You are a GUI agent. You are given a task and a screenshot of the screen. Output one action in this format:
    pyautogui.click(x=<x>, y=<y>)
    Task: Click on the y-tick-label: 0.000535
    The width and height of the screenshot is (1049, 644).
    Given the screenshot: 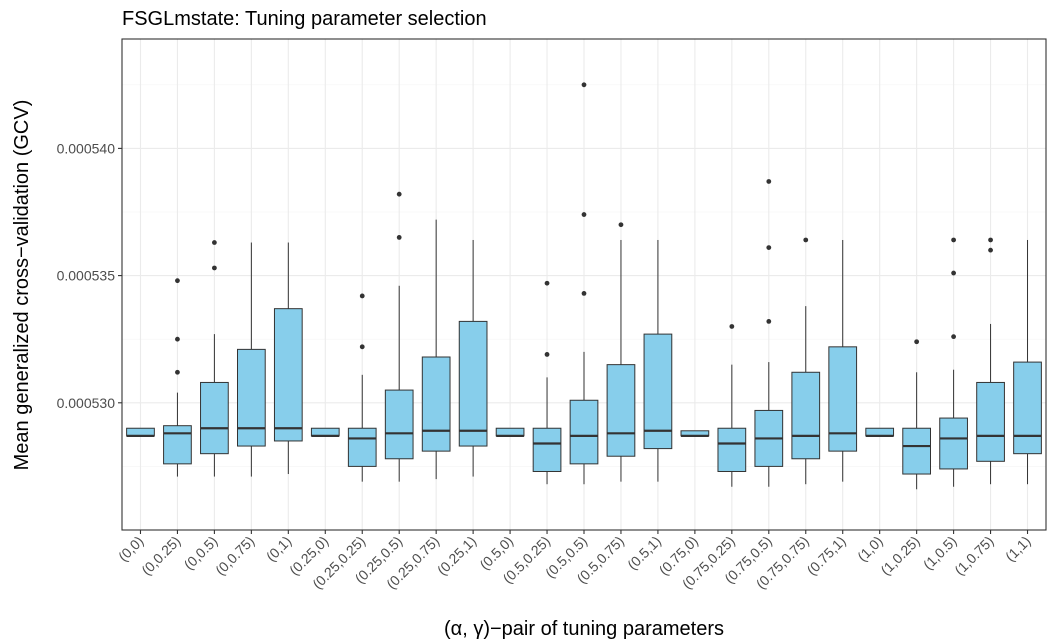 What is the action you would take?
    pyautogui.click(x=86, y=276)
    